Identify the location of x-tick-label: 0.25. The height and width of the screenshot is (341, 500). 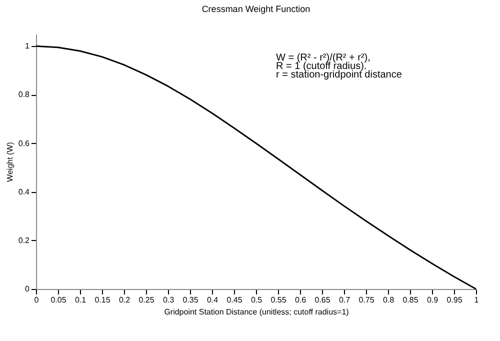
(146, 300).